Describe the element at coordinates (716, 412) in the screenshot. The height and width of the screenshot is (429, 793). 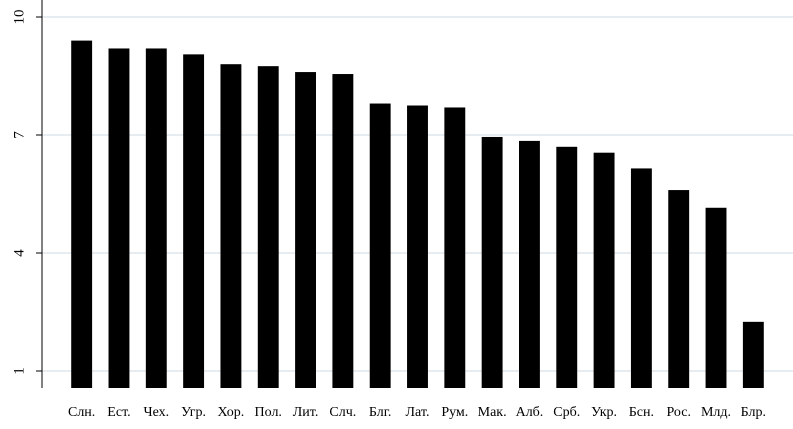
I see `x-tick-label: Млд.` at that location.